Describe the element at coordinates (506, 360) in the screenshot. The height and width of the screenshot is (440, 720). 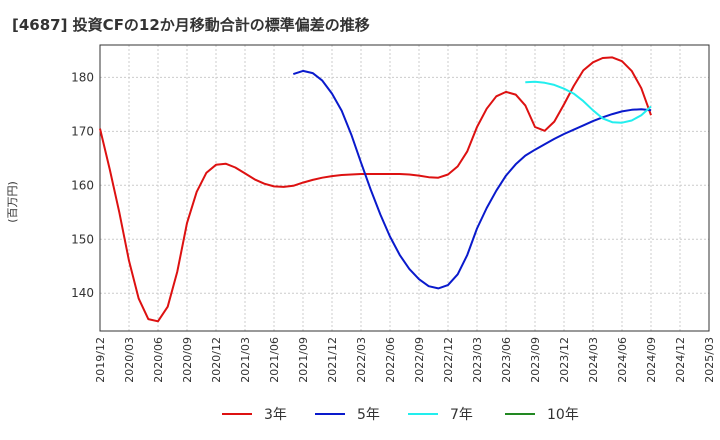
I see `x-tick-label: 2023/06` at that location.